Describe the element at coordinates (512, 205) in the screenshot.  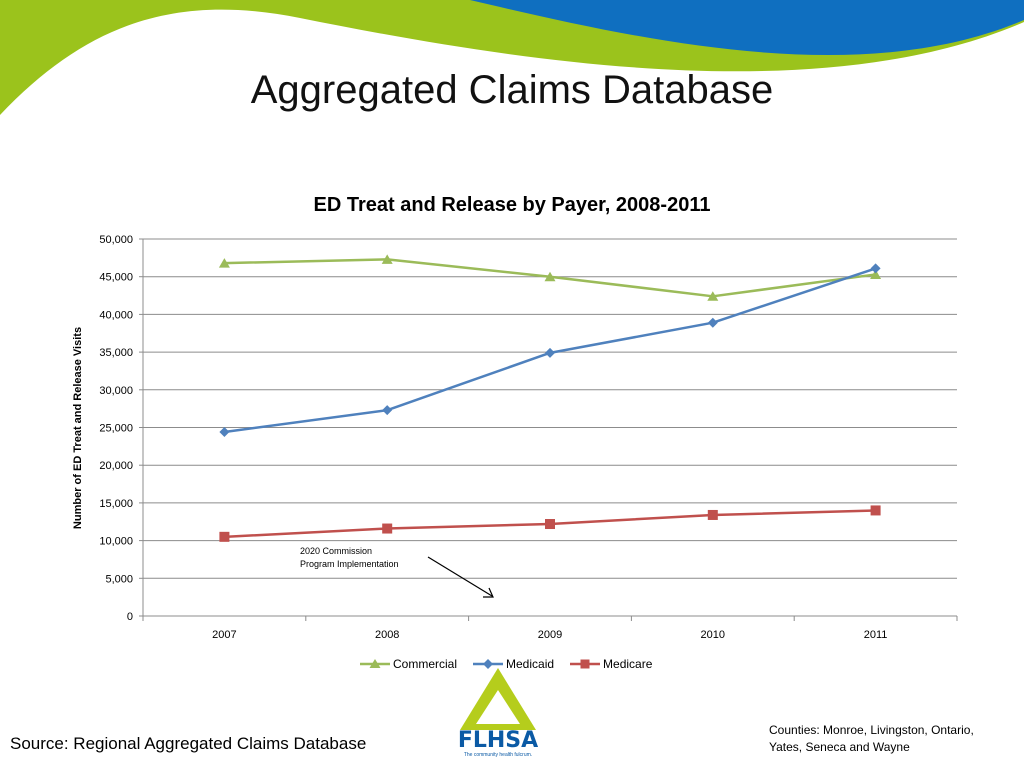
I see `chart-title: ED Treat and Release by Payer, 2008-2011` at that location.